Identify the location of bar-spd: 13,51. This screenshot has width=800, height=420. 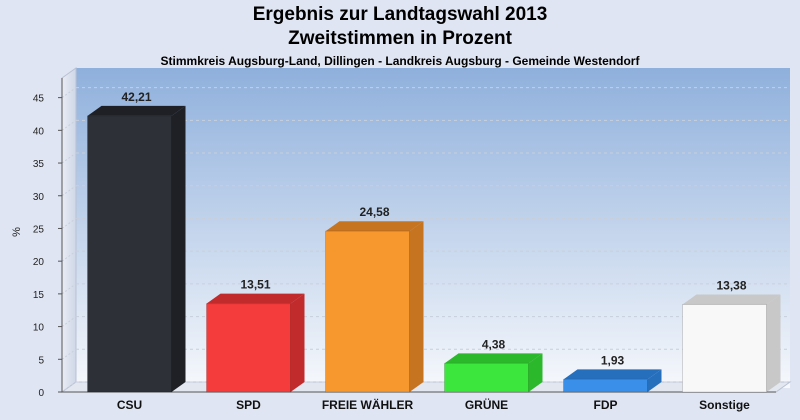
(255, 335).